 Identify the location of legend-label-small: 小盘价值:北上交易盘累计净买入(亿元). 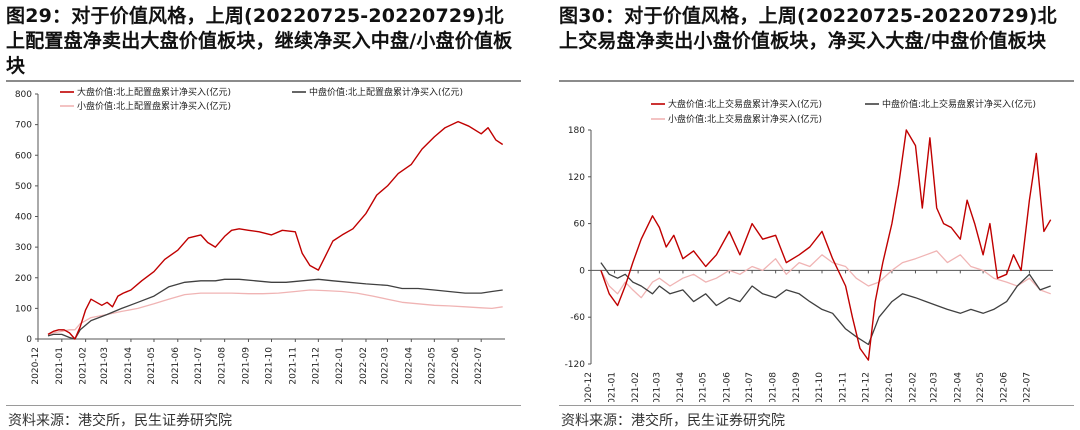
(745, 119).